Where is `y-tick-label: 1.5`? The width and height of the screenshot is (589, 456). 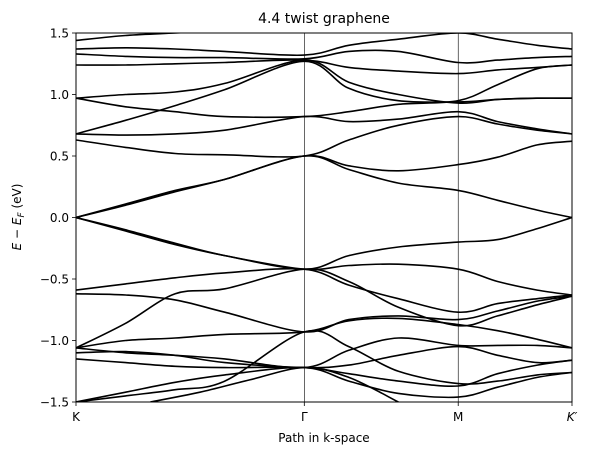
y-tick-label: 1.5 is located at coordinates (59, 34).